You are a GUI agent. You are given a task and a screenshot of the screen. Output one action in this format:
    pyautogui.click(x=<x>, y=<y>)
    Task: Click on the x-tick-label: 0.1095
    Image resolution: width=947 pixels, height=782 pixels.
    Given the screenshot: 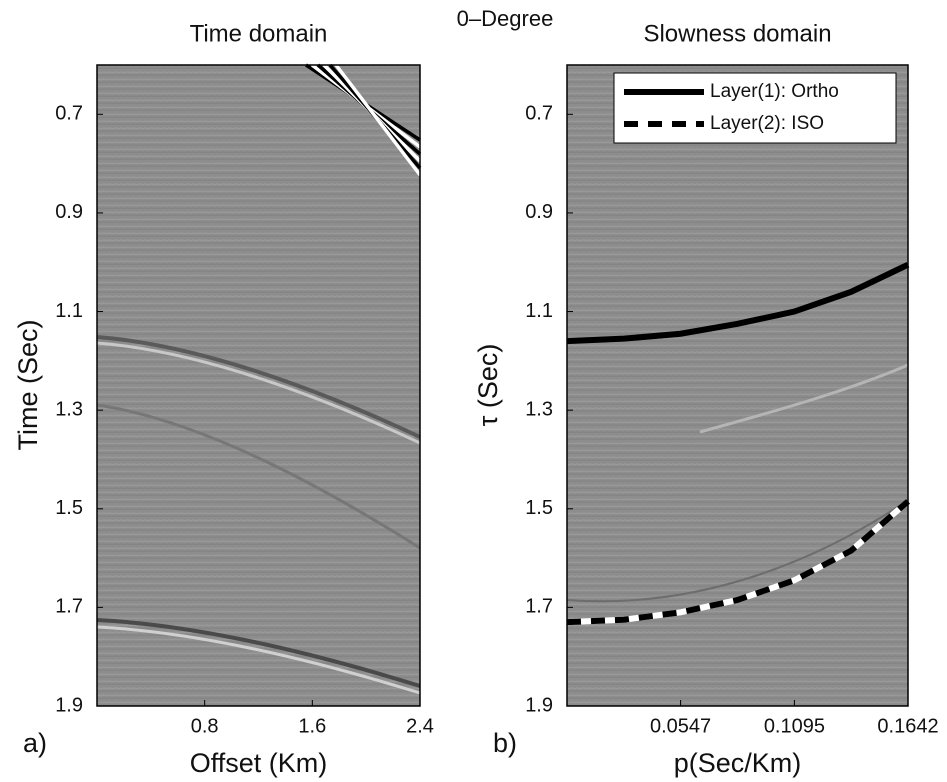 What is the action you would take?
    pyautogui.click(x=794, y=726)
    